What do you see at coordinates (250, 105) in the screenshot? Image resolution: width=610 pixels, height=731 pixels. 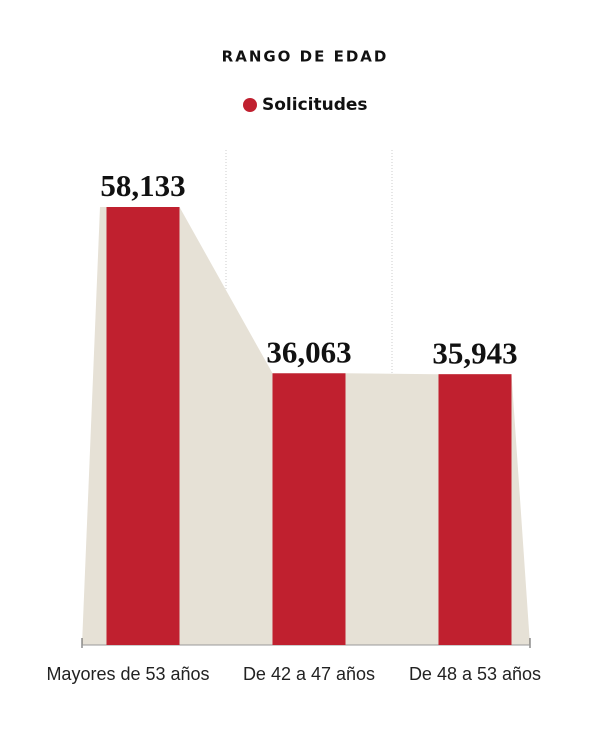 I see `legend-swatch` at bounding box center [250, 105].